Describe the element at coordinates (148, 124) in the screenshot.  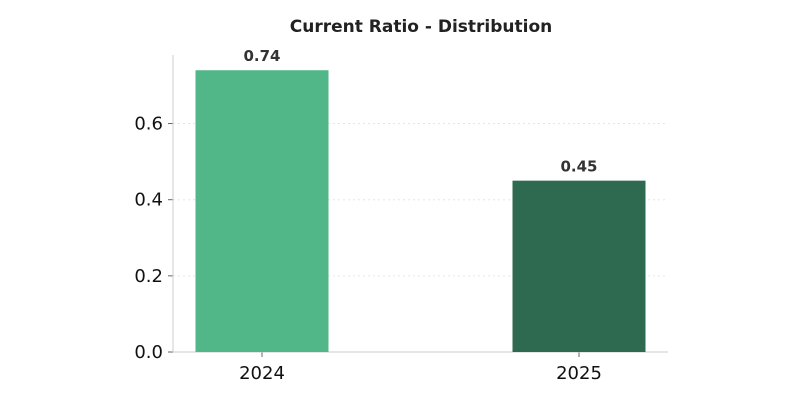
I see `y-tick-label: 0.6` at that location.